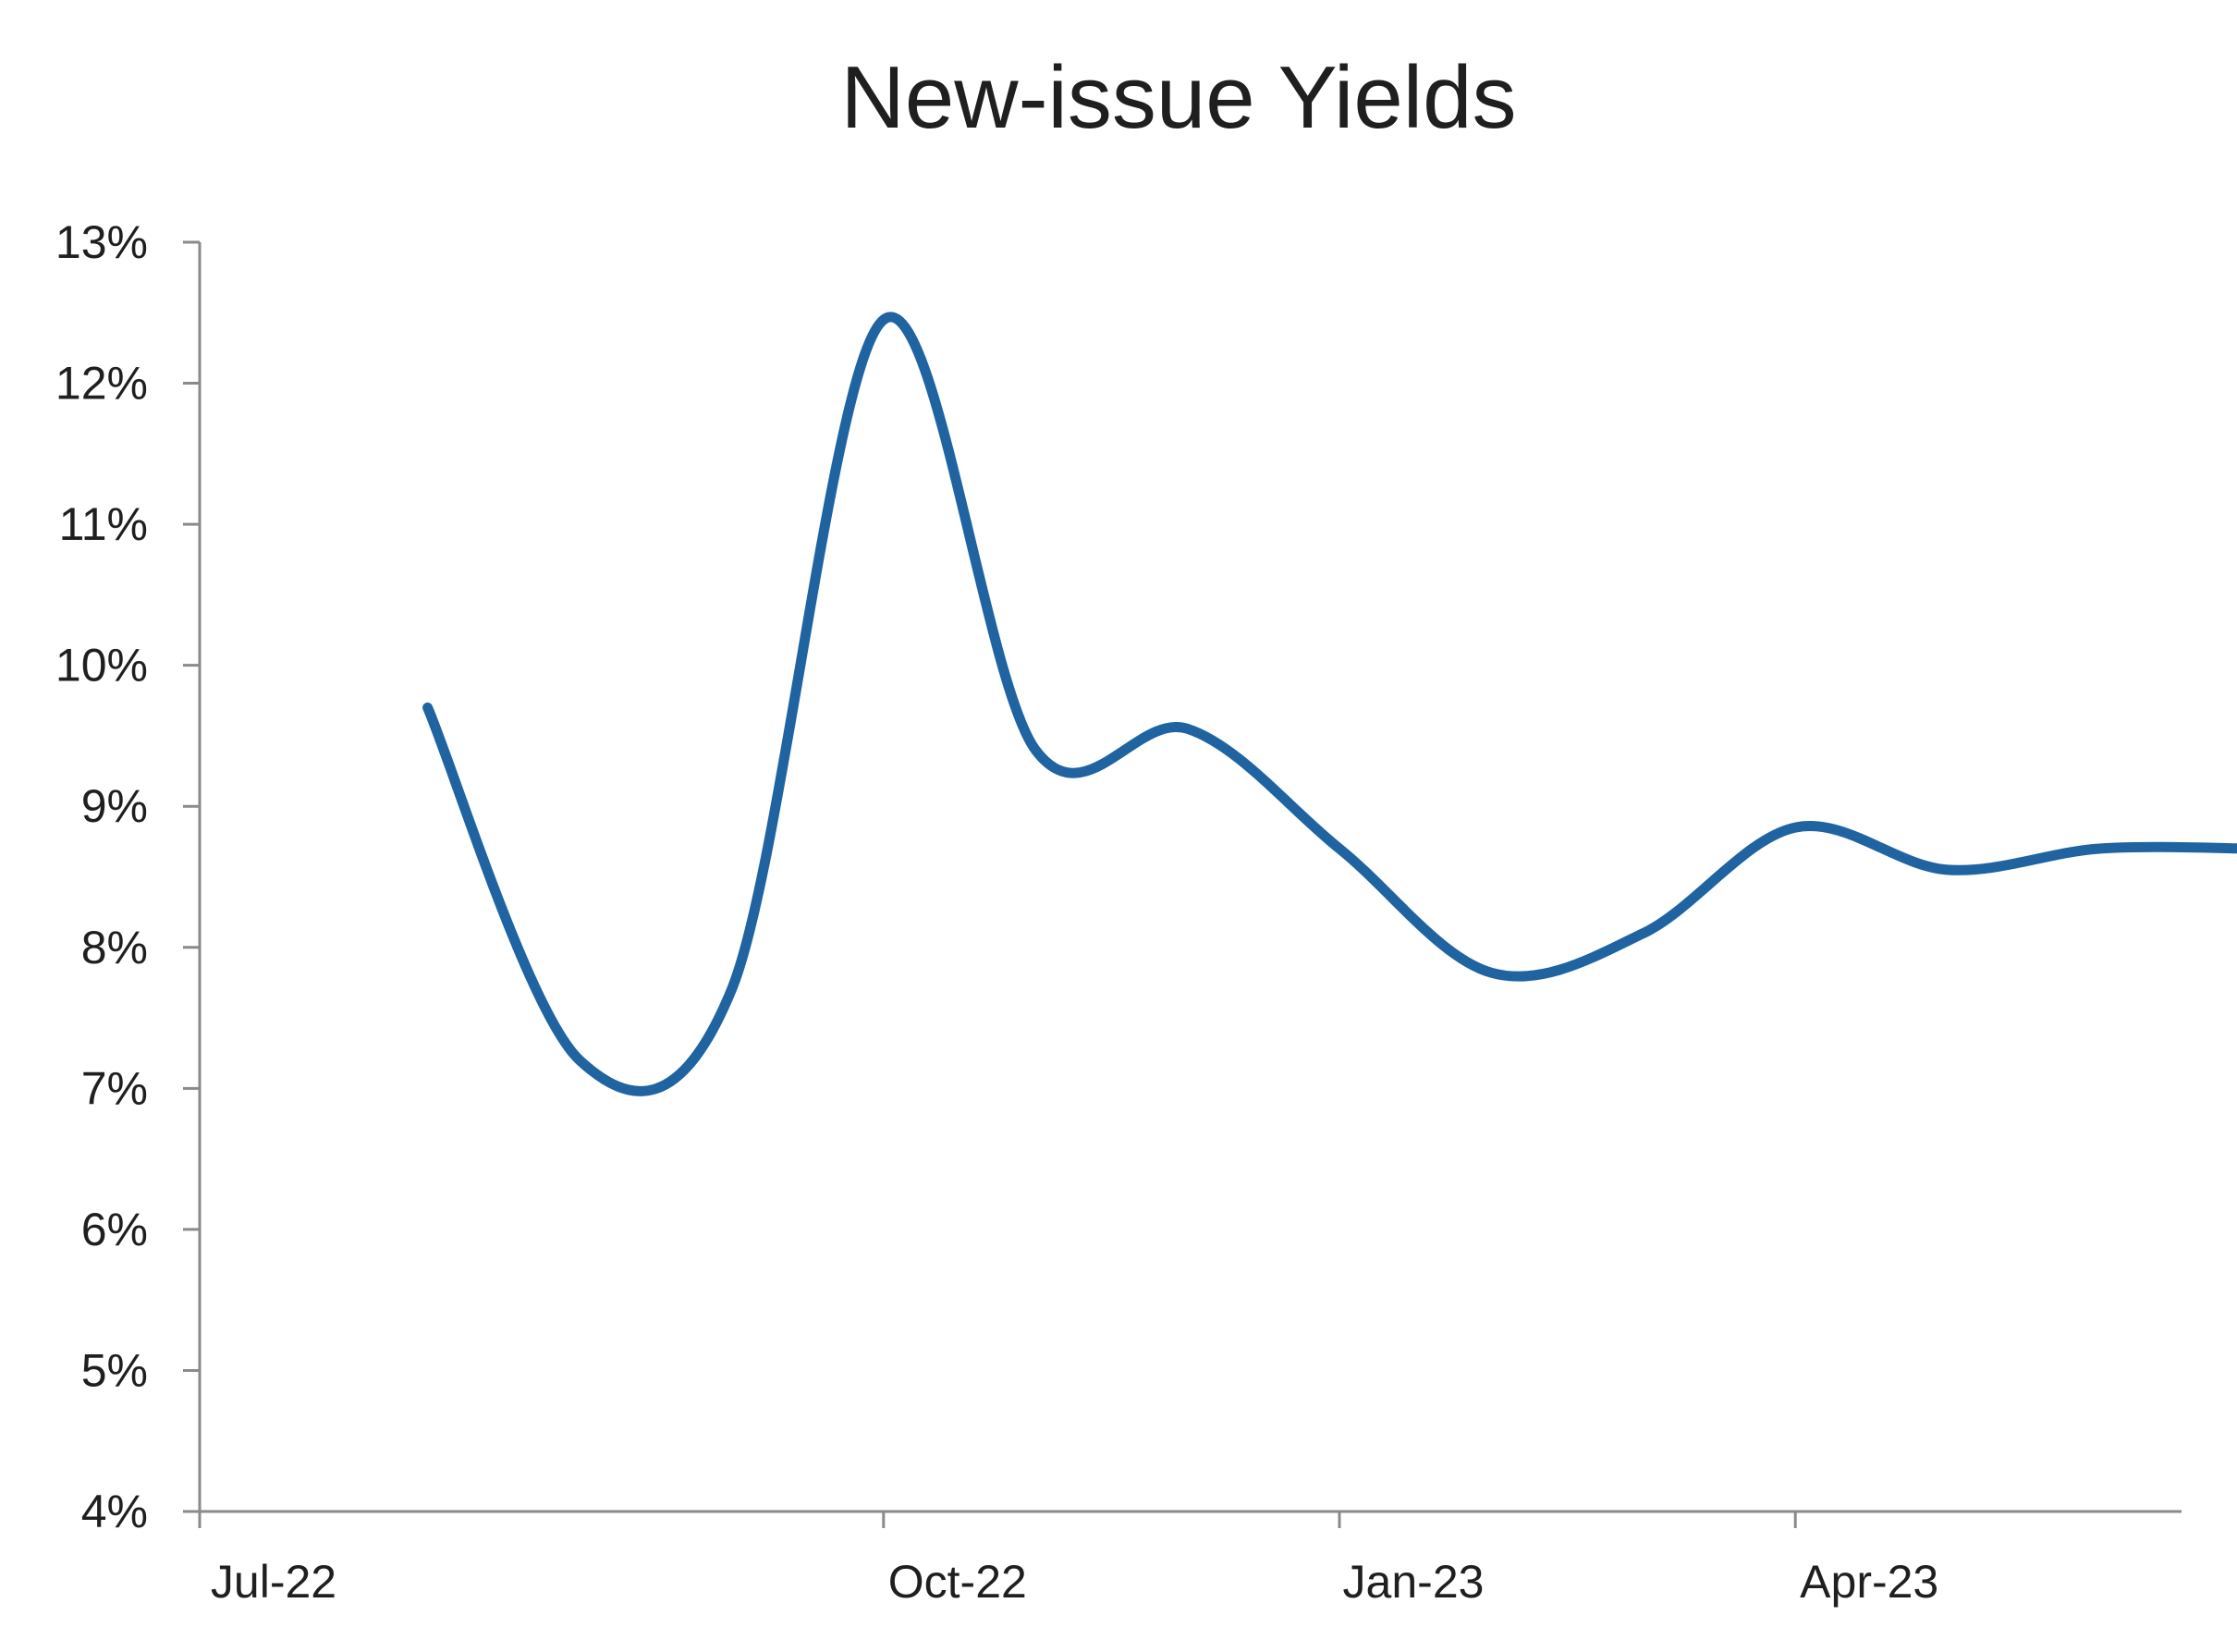 This screenshot has height=1652, width=2237. Describe the element at coordinates (114, 806) in the screenshot. I see `y-tick-label: 9%` at that location.